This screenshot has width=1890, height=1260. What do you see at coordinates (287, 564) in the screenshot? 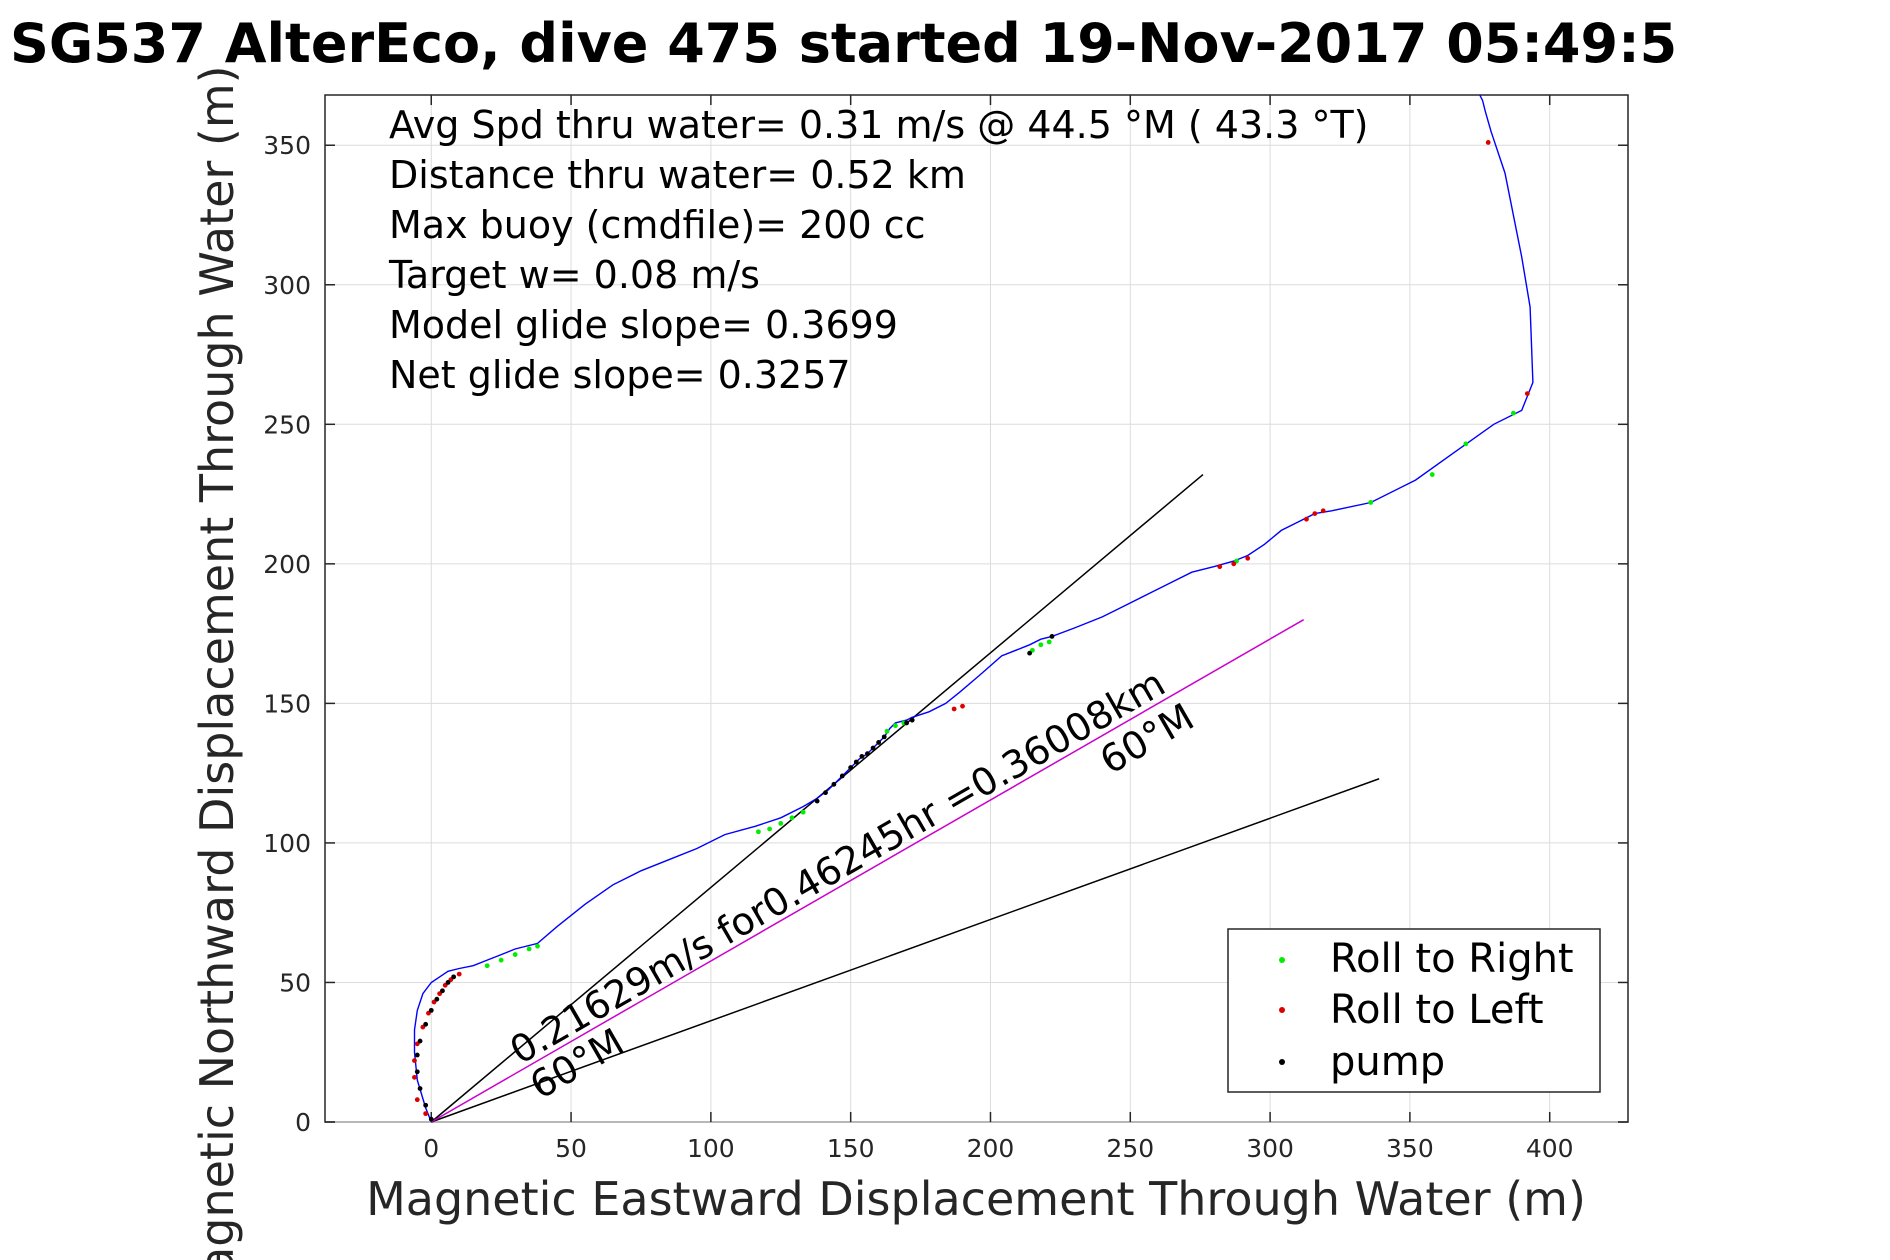
I see `y-tick-label: 200` at bounding box center [287, 564].